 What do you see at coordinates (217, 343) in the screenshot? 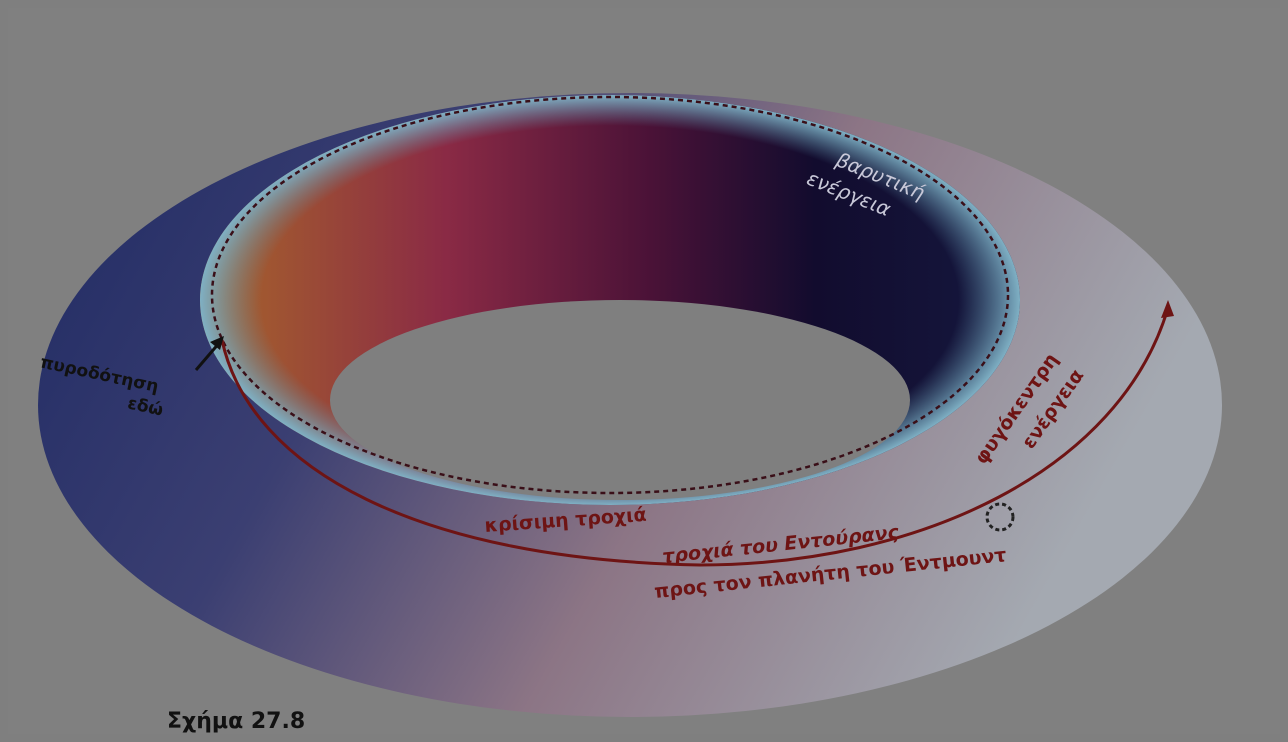
I see `ignition-arrowhead` at bounding box center [217, 343].